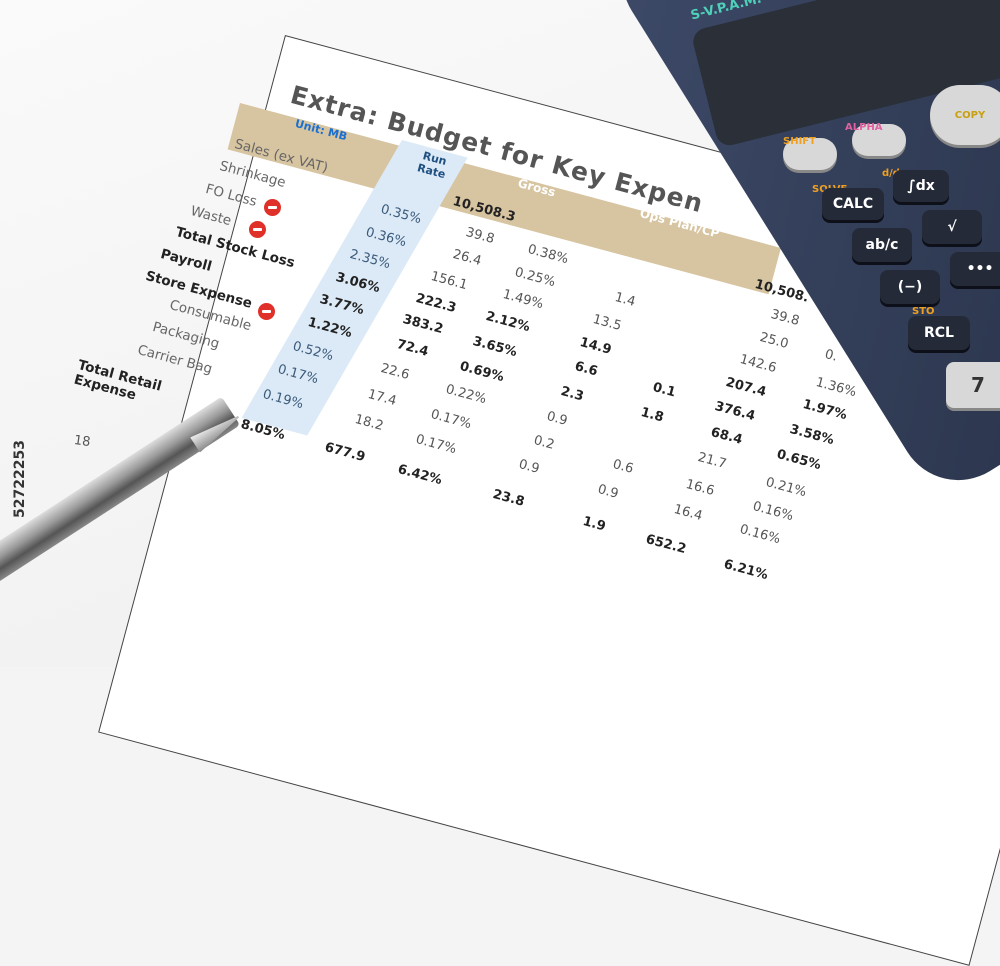 Image resolution: width=1000 pixels, height=966 pixels. What do you see at coordinates (726, 436) in the screenshot?
I see `cell: 68.4` at bounding box center [726, 436].